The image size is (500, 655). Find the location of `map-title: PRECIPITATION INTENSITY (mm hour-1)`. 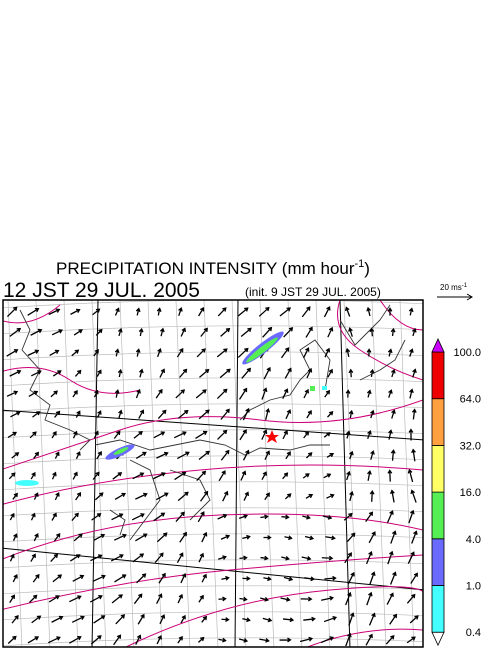

map-title: PRECIPITATION INTENSITY (mm hour-1) is located at coordinates (213, 268).